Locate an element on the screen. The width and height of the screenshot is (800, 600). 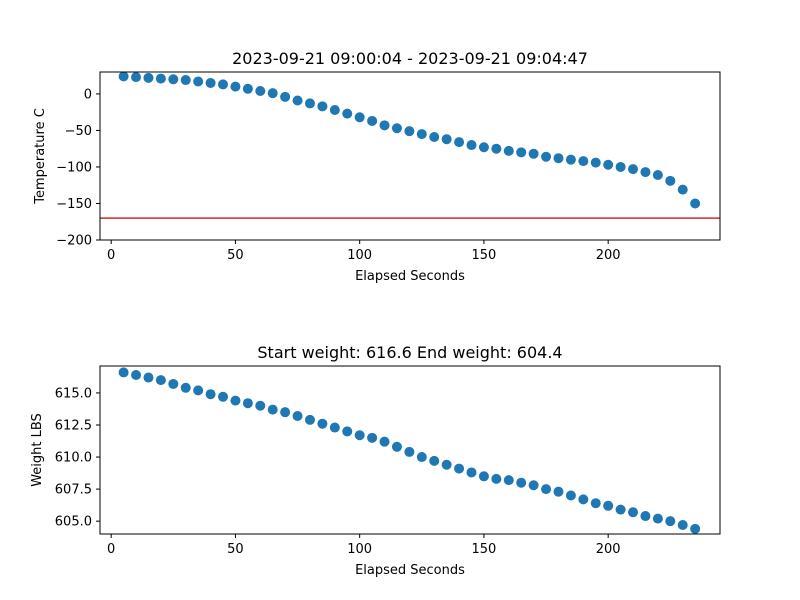
weight-y-tick-label: 610.0 is located at coordinates (73, 458).